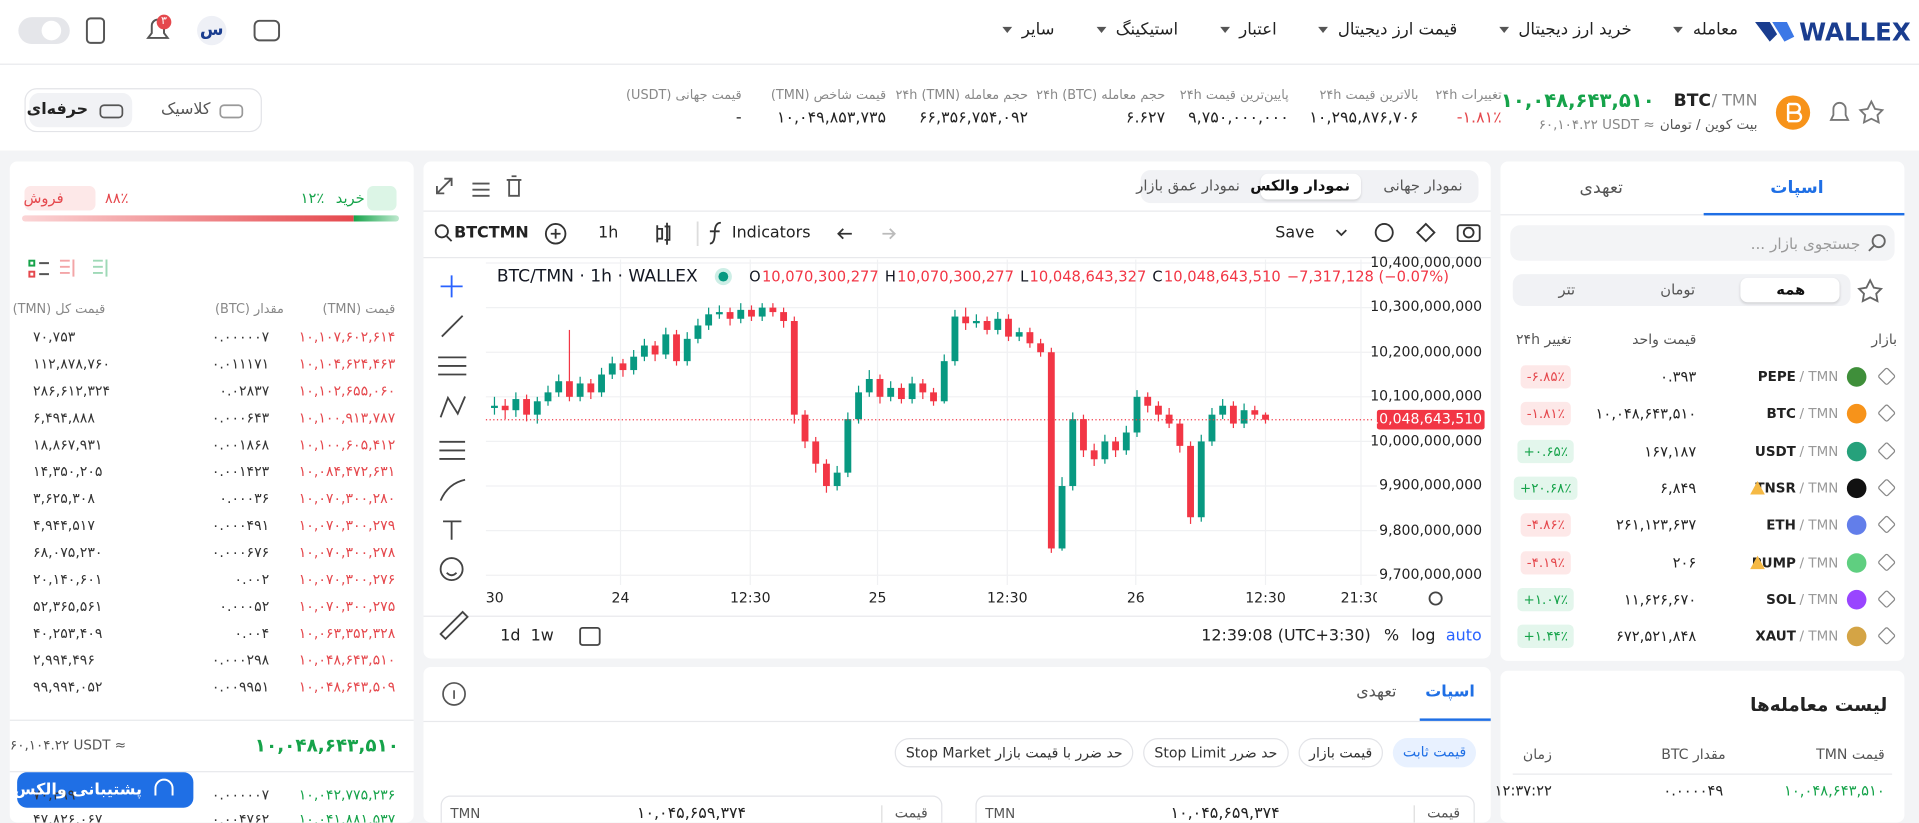 Image resolution: width=1919 pixels, height=823 pixels. Describe the element at coordinates (1601, 188) in the screenshot. I see `market-tab: تعهدی` at that location.